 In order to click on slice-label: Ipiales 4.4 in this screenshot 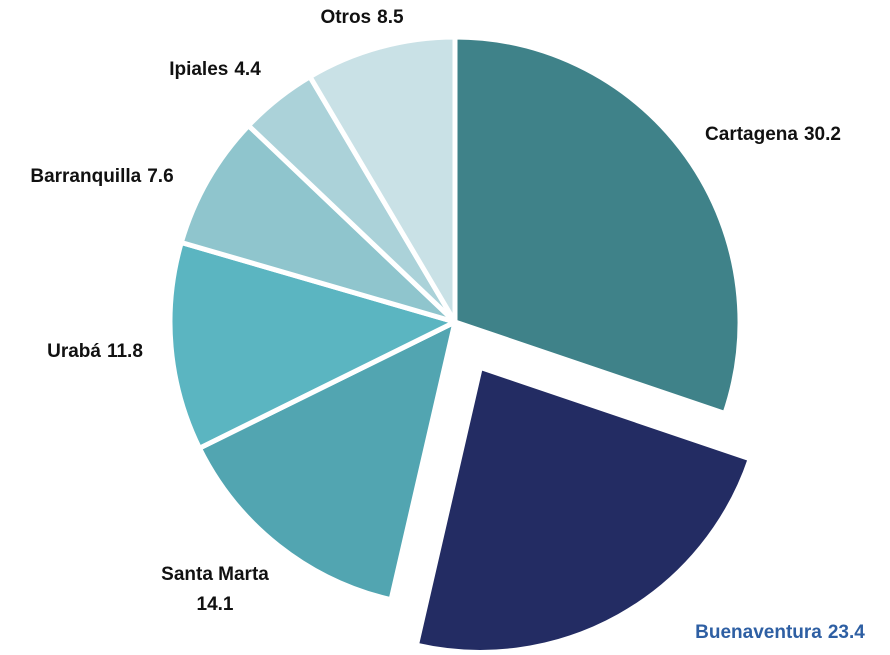, I will do `click(215, 69)`.